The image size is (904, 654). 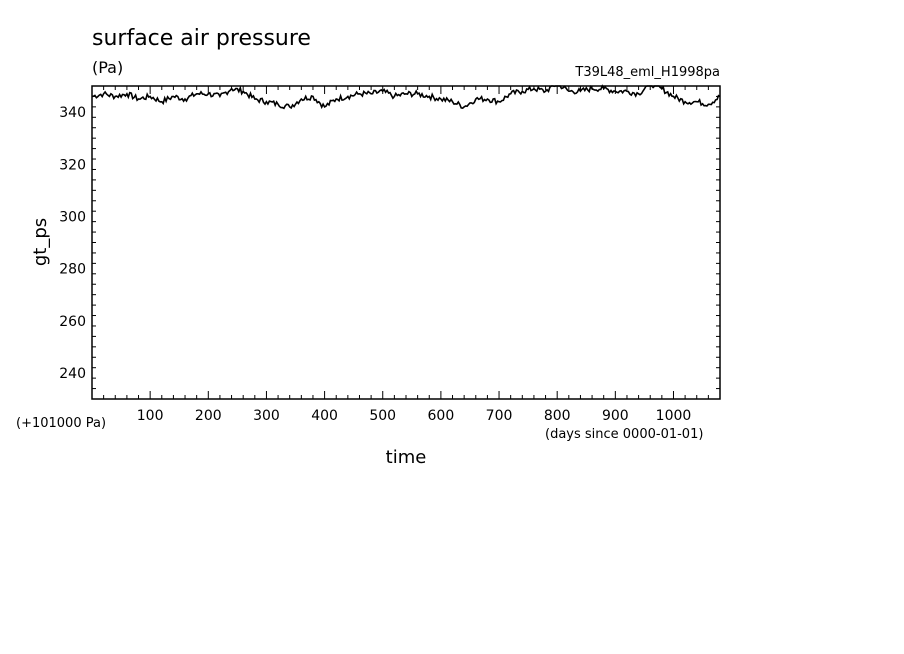 What do you see at coordinates (72, 322) in the screenshot?
I see `y-tick-label: 260` at bounding box center [72, 322].